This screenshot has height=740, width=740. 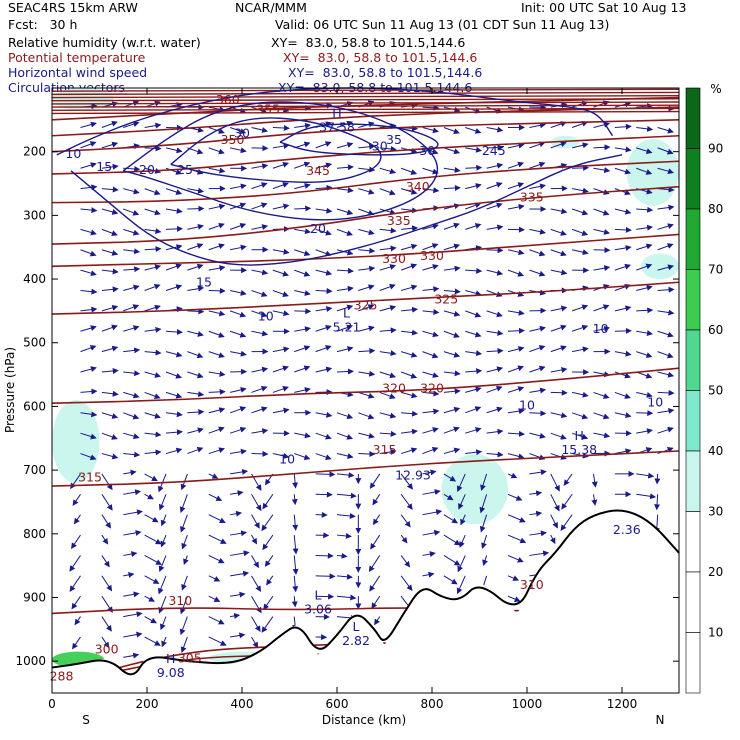 What do you see at coordinates (715, 512) in the screenshot?
I see `colorbar-level: 30` at bounding box center [715, 512].